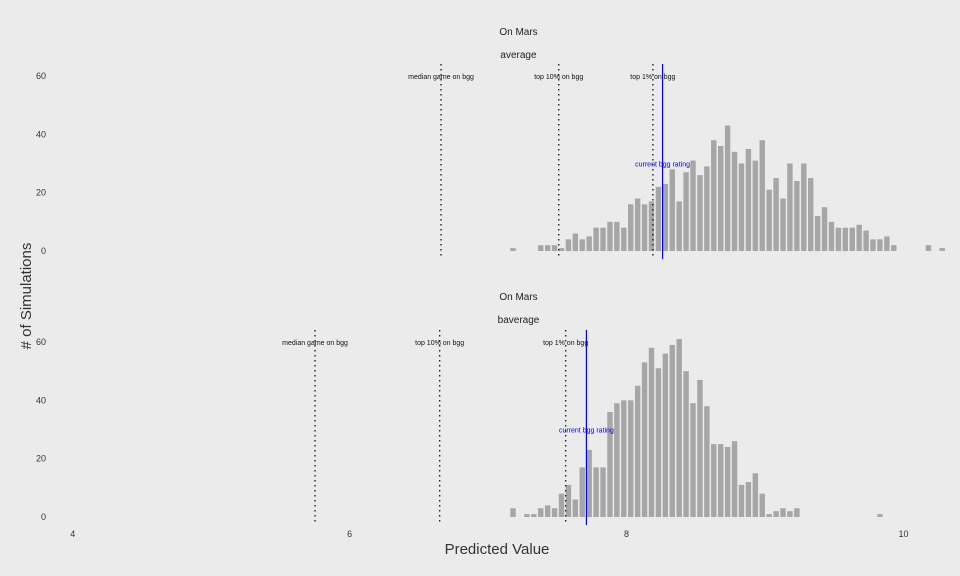 The image size is (960, 576). What do you see at coordinates (26, 296) in the screenshot?
I see `y-axis-title: # of Simulations` at bounding box center [26, 296].